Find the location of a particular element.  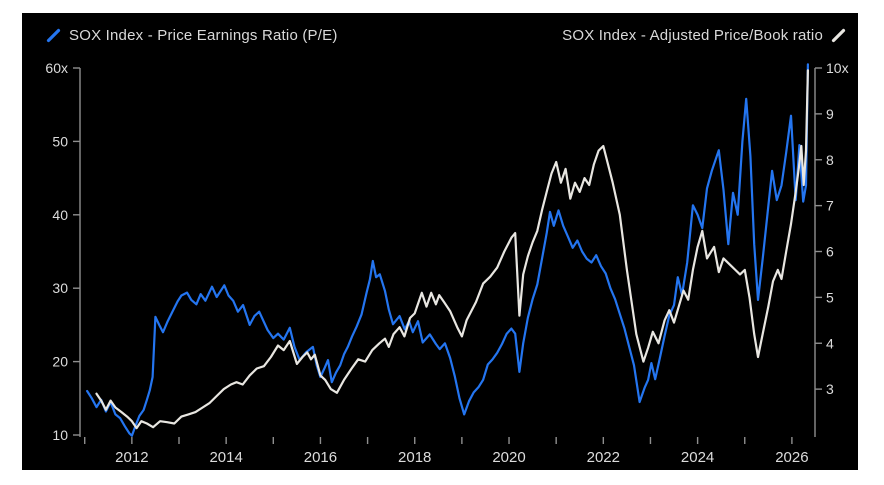

x-tick-label: 2012 is located at coordinates (131, 457).